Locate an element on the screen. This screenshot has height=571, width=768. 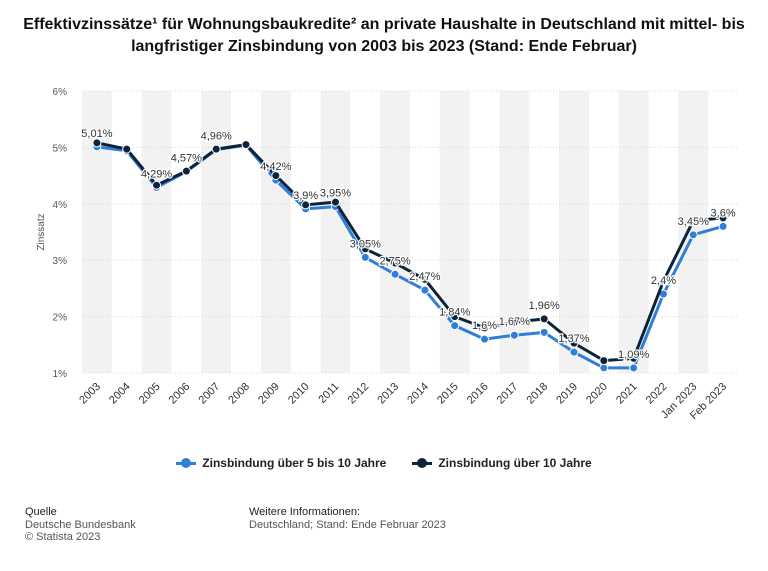
data-label: 1,37% is located at coordinates (573, 339).